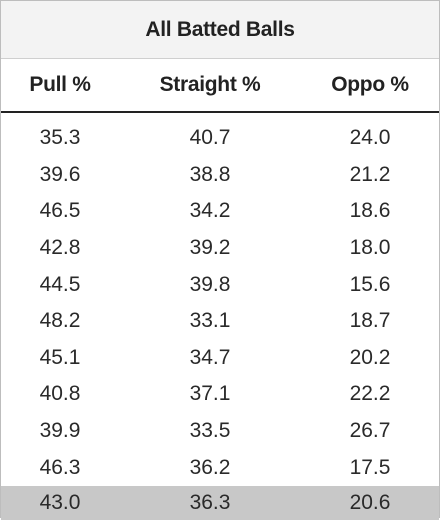 The image size is (440, 520). I want to click on header-pull: Pull %, so click(60, 84).